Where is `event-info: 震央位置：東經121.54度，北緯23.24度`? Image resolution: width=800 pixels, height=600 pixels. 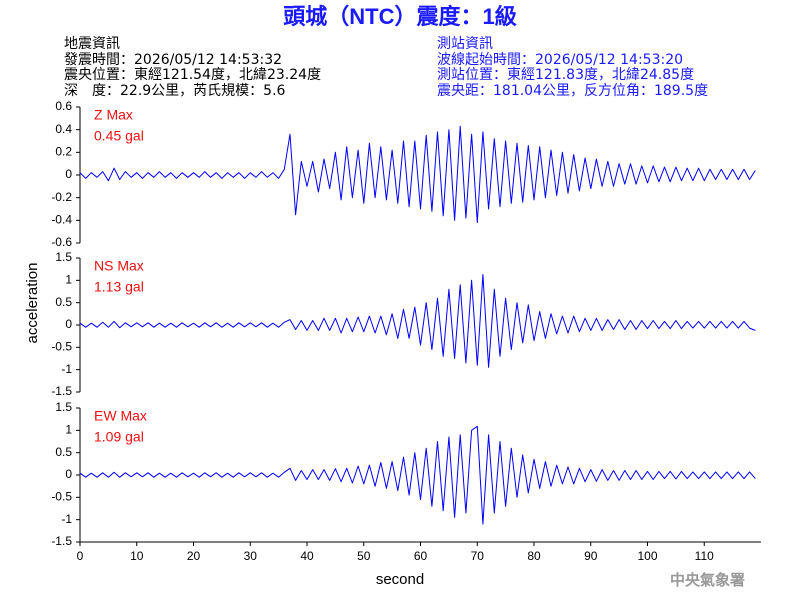 event-info: 震央位置：東經121.54度，北緯23.24度 is located at coordinates (192, 75).